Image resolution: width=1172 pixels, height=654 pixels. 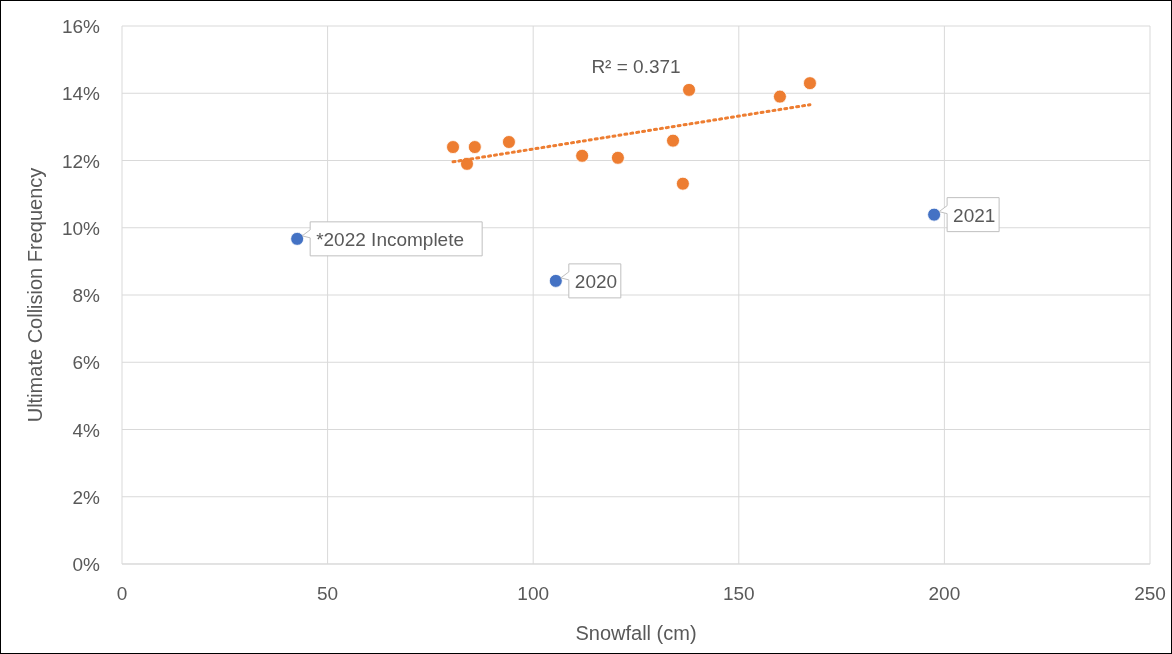 What do you see at coordinates (1150, 593) in the screenshot?
I see `x-tick-label: 250` at bounding box center [1150, 593].